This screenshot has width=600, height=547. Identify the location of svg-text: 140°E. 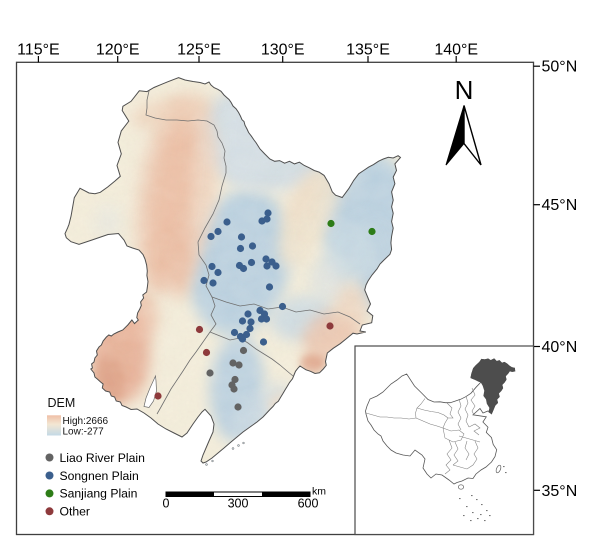
(456, 50).